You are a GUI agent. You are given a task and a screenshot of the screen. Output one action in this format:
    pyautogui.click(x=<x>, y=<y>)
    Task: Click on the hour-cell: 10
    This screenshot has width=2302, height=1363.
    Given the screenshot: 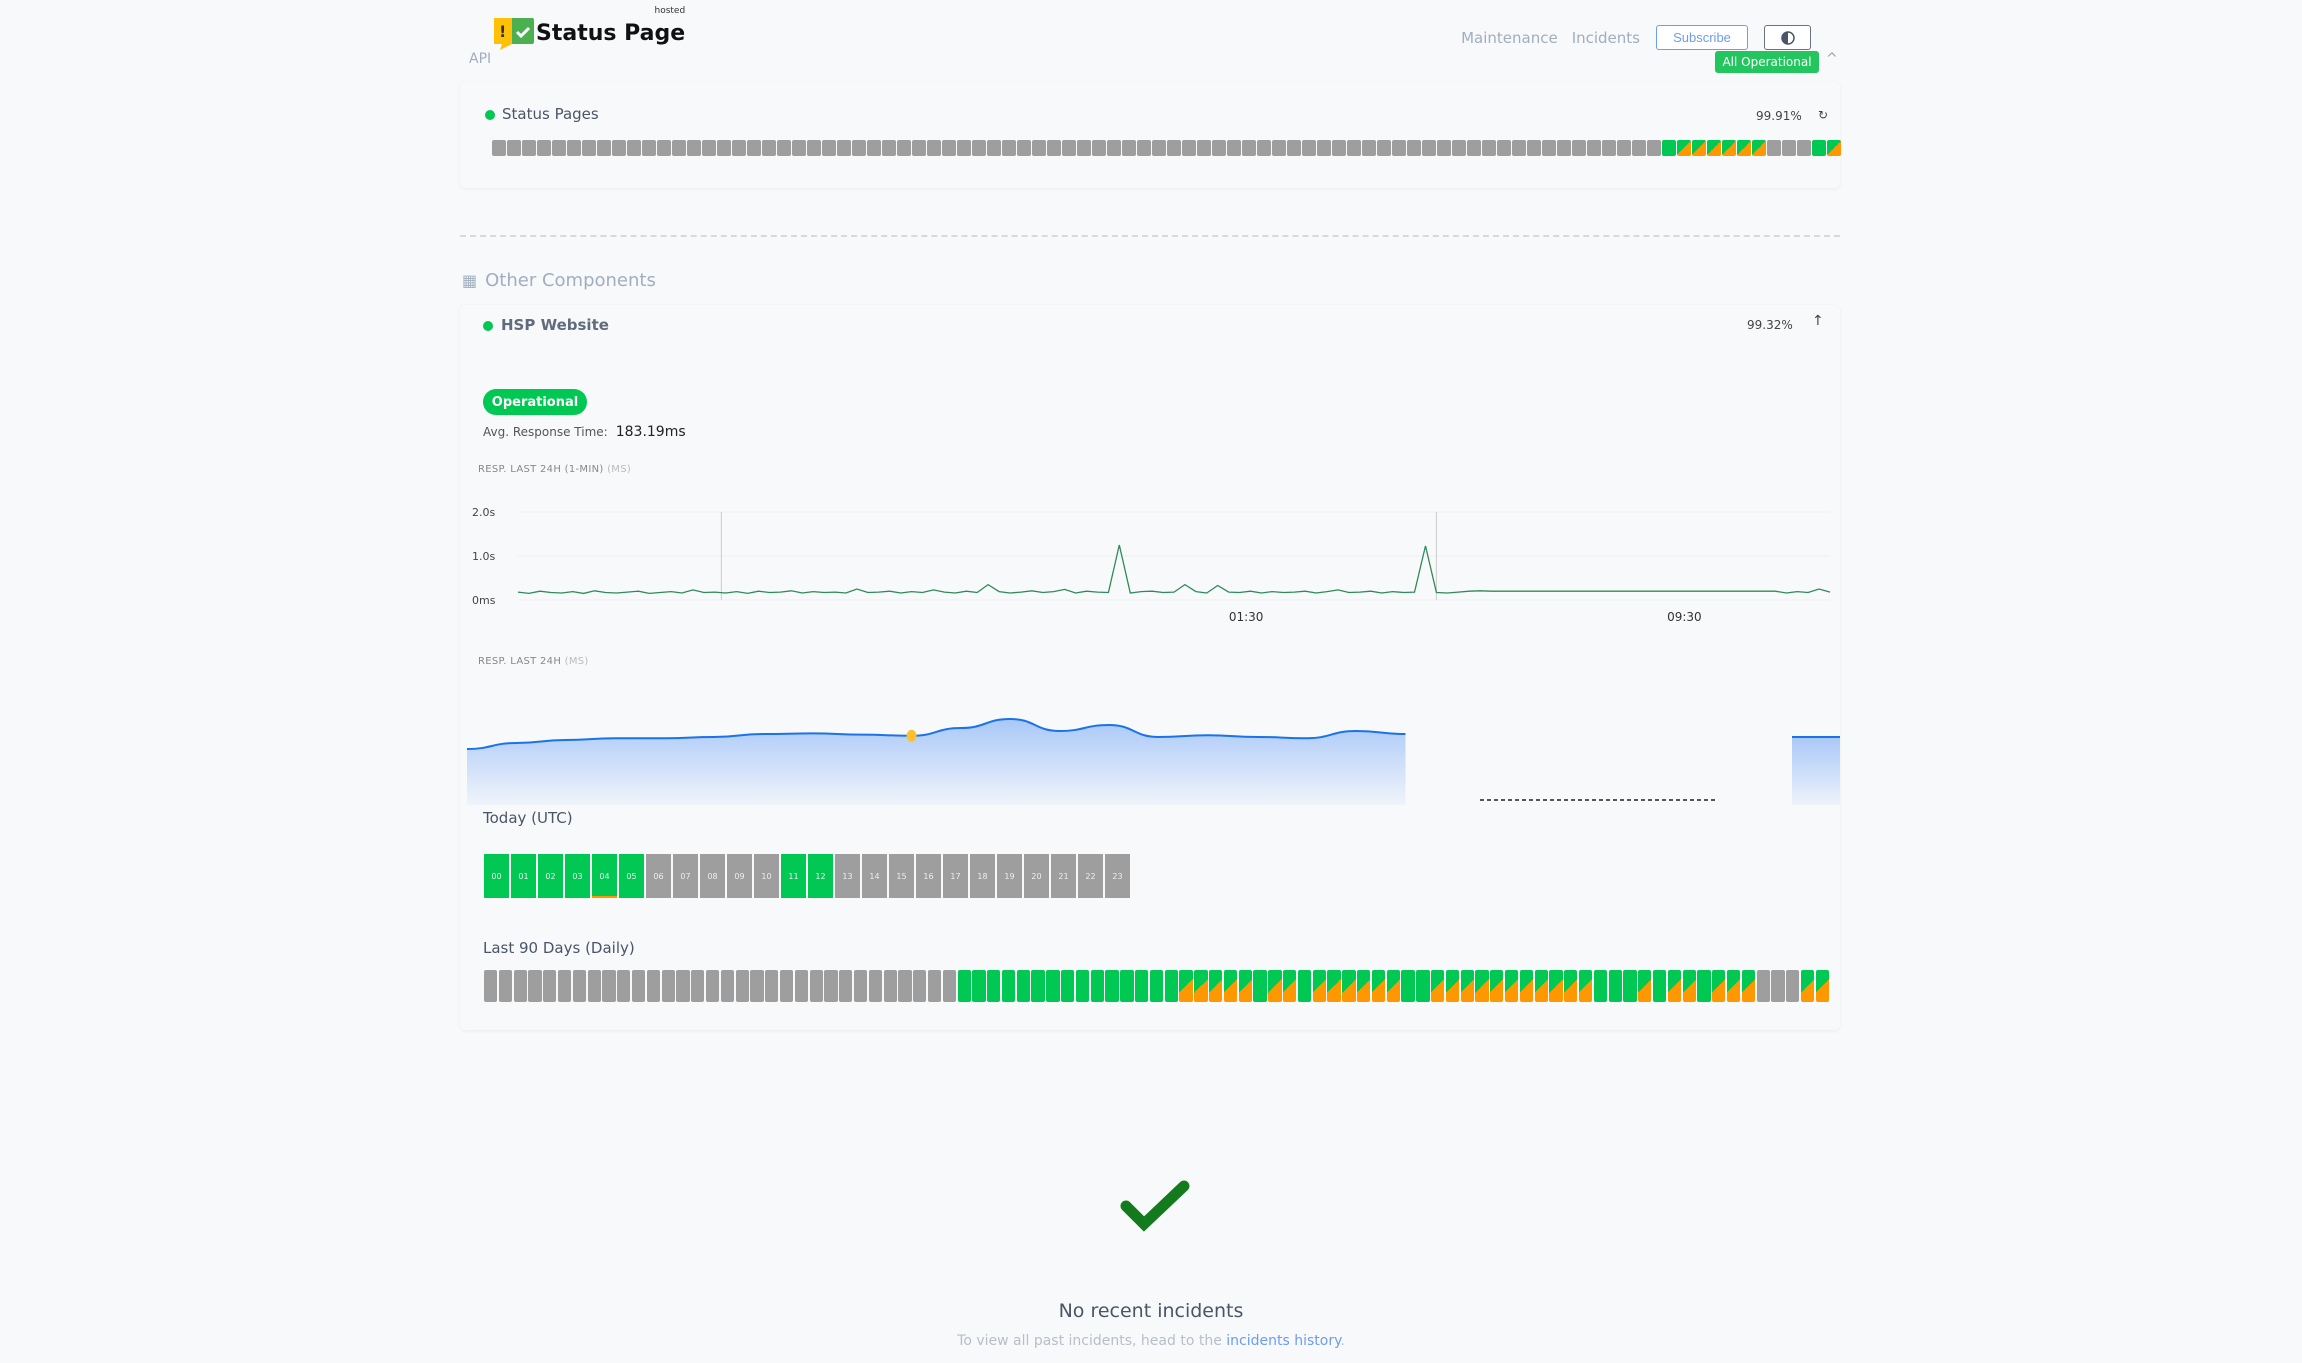 What is the action you would take?
    pyautogui.click(x=766, y=876)
    